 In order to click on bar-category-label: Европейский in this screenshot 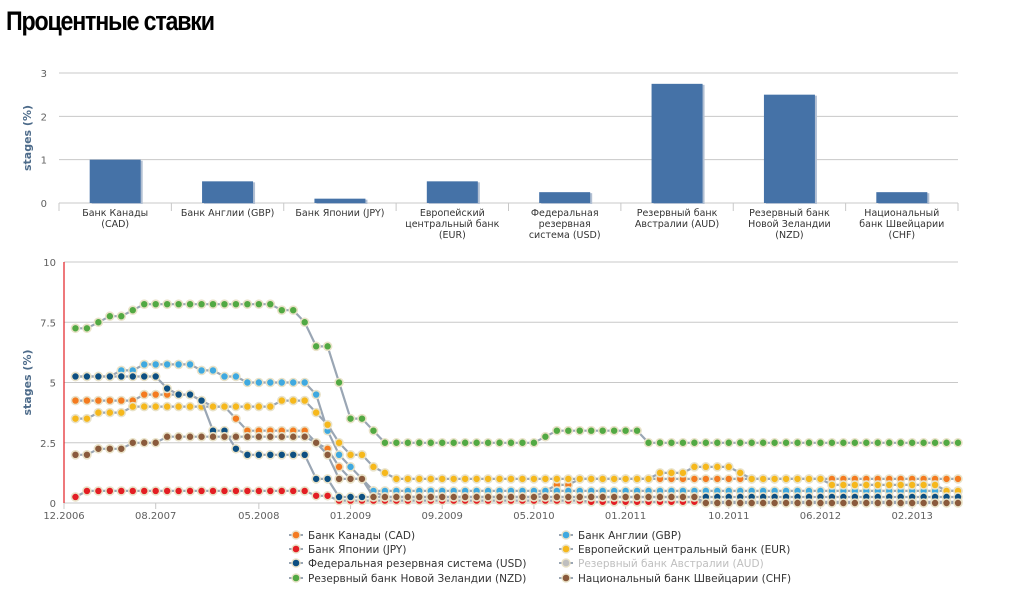, I will do `click(452, 213)`.